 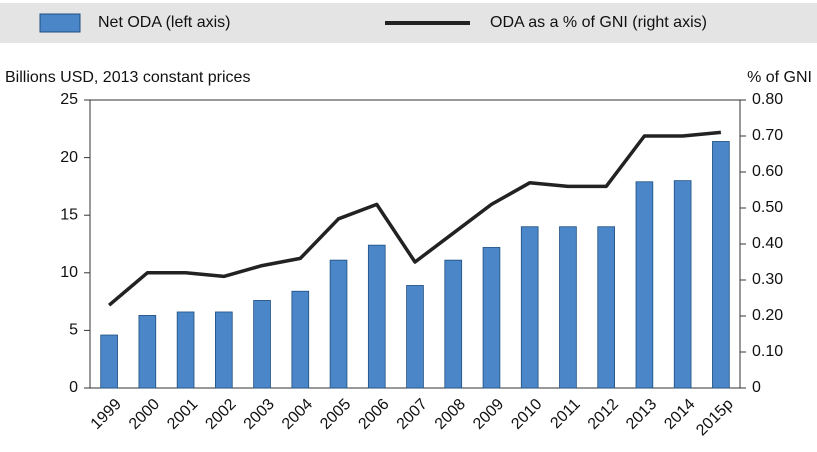 I want to click on x-tick-label: 2011, so click(x=565, y=414).